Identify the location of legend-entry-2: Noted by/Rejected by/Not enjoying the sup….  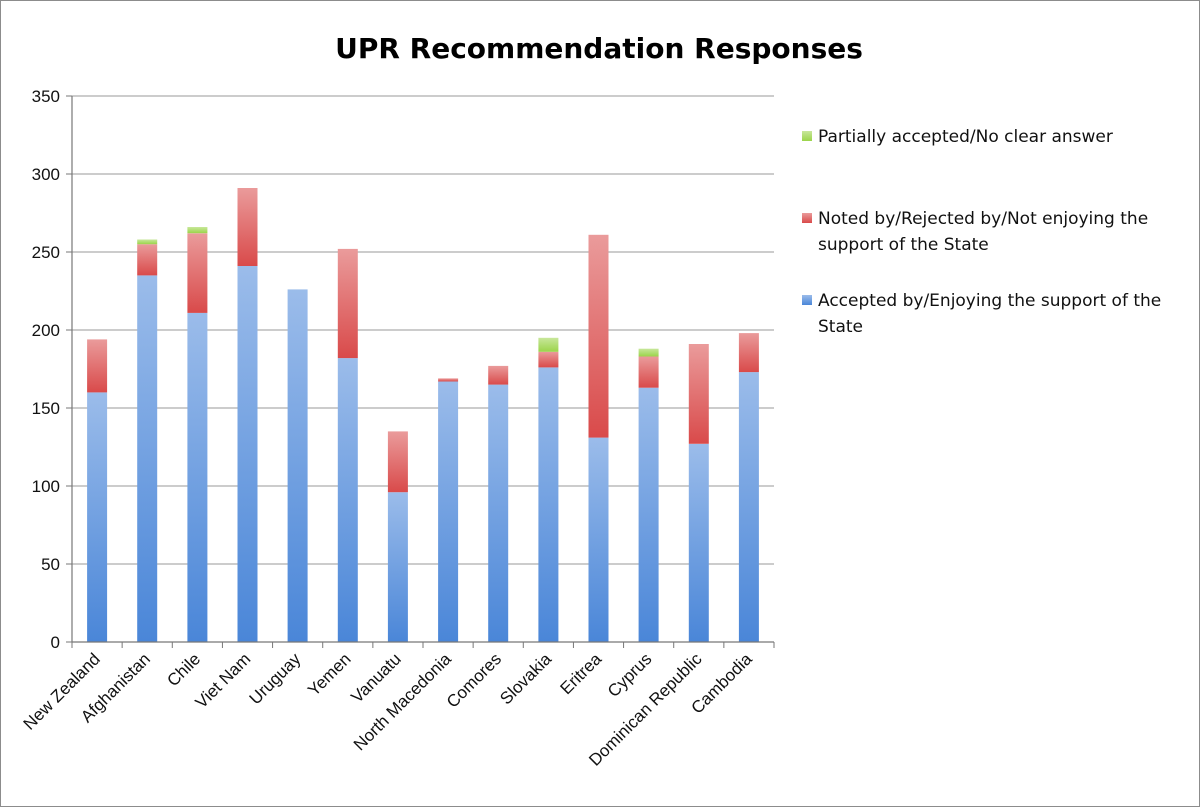
(975, 232).